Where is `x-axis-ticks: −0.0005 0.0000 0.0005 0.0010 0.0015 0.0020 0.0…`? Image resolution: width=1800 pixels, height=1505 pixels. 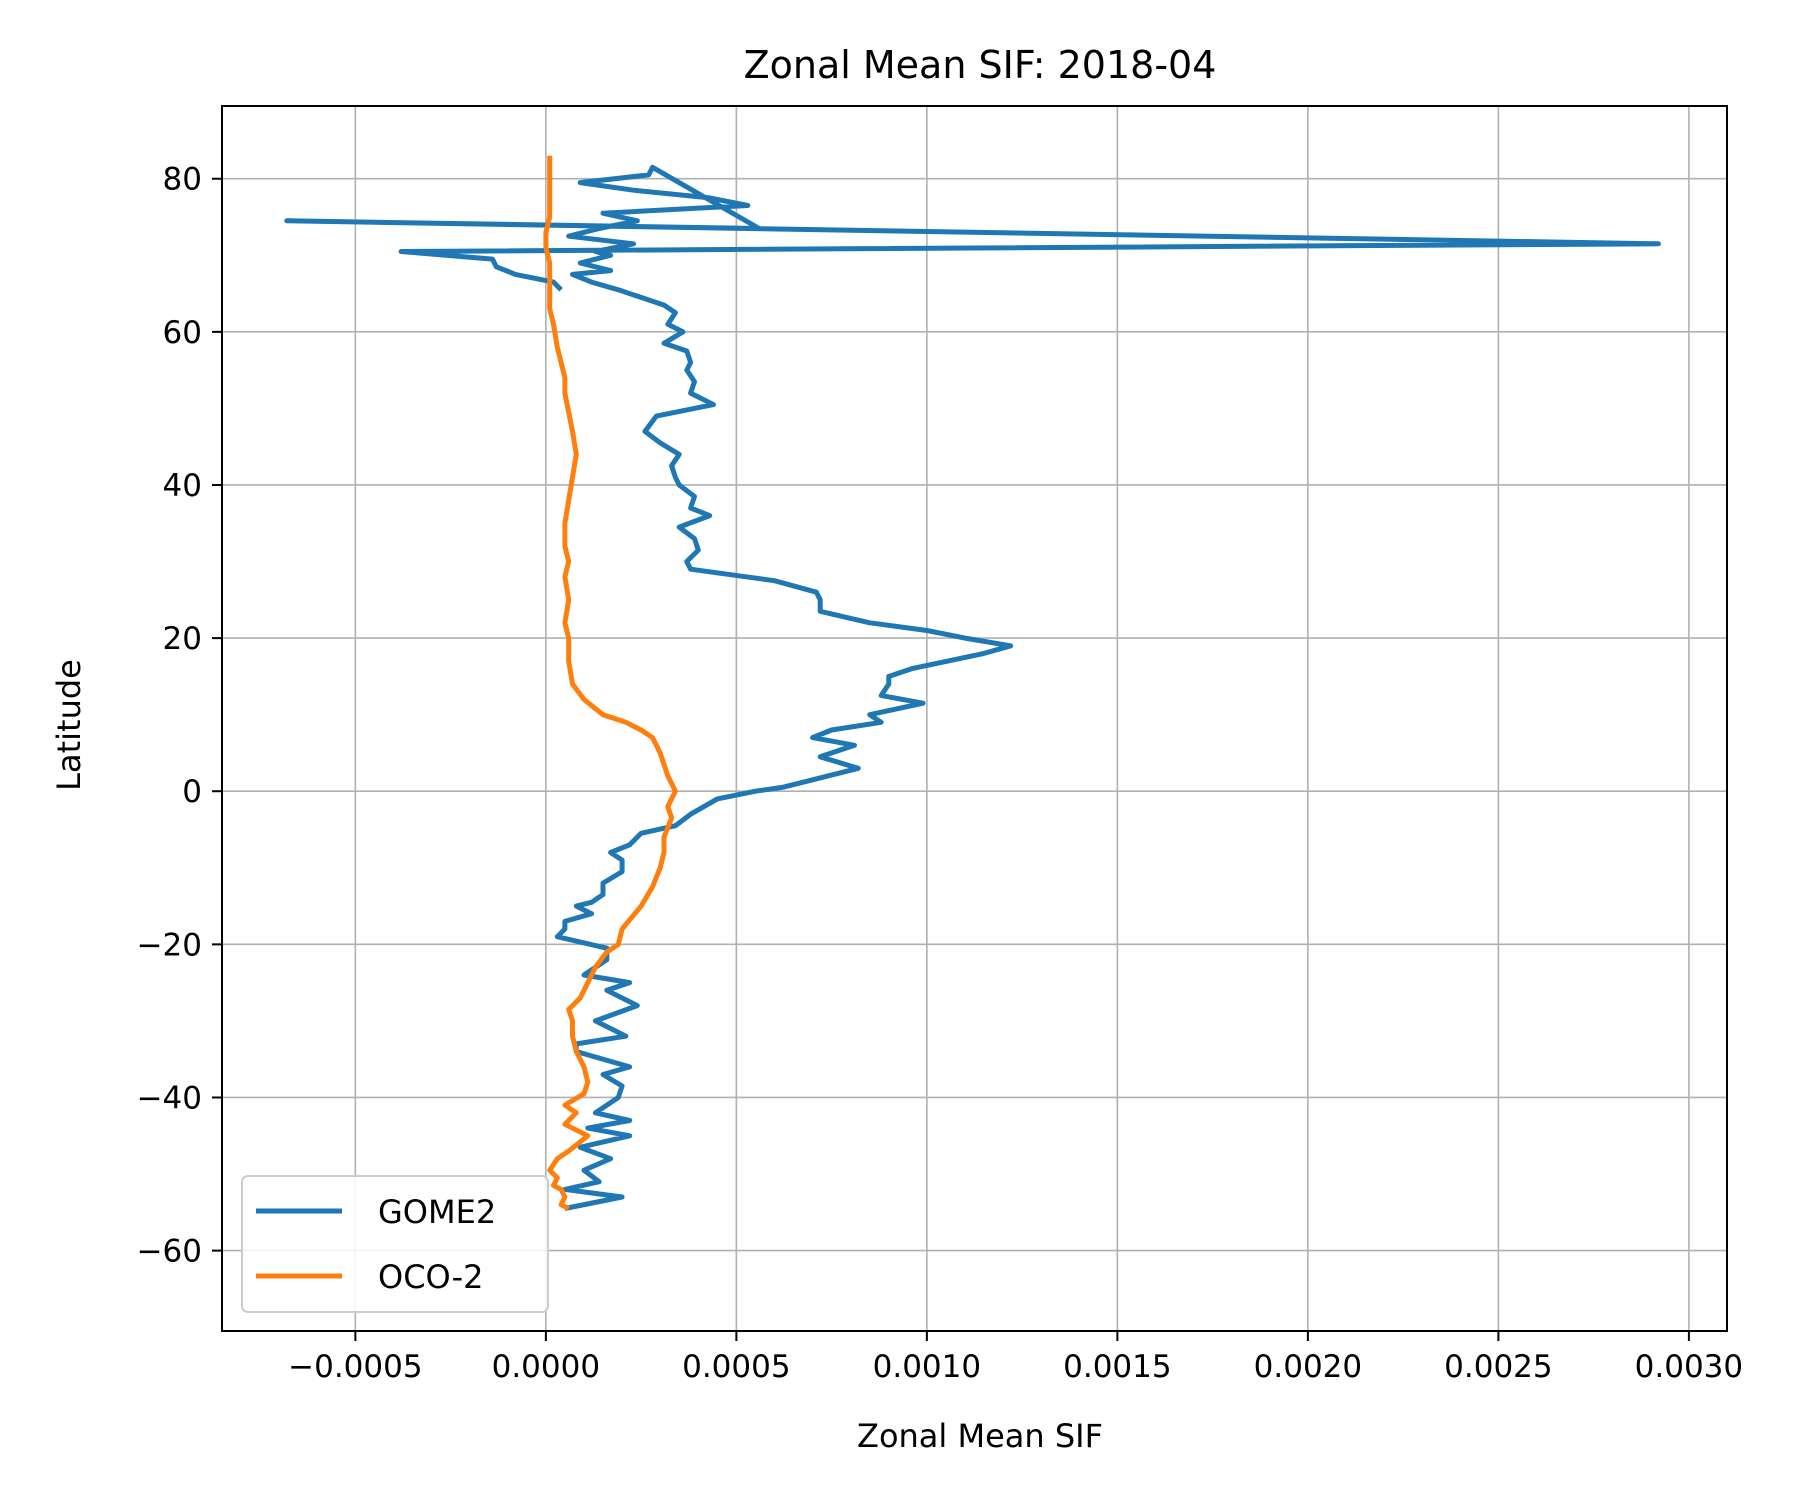
x-axis-ticks: −0.0005 0.0000 0.0005 0.0010 0.0015 0.0020 0.0… is located at coordinates (1015, 1358).